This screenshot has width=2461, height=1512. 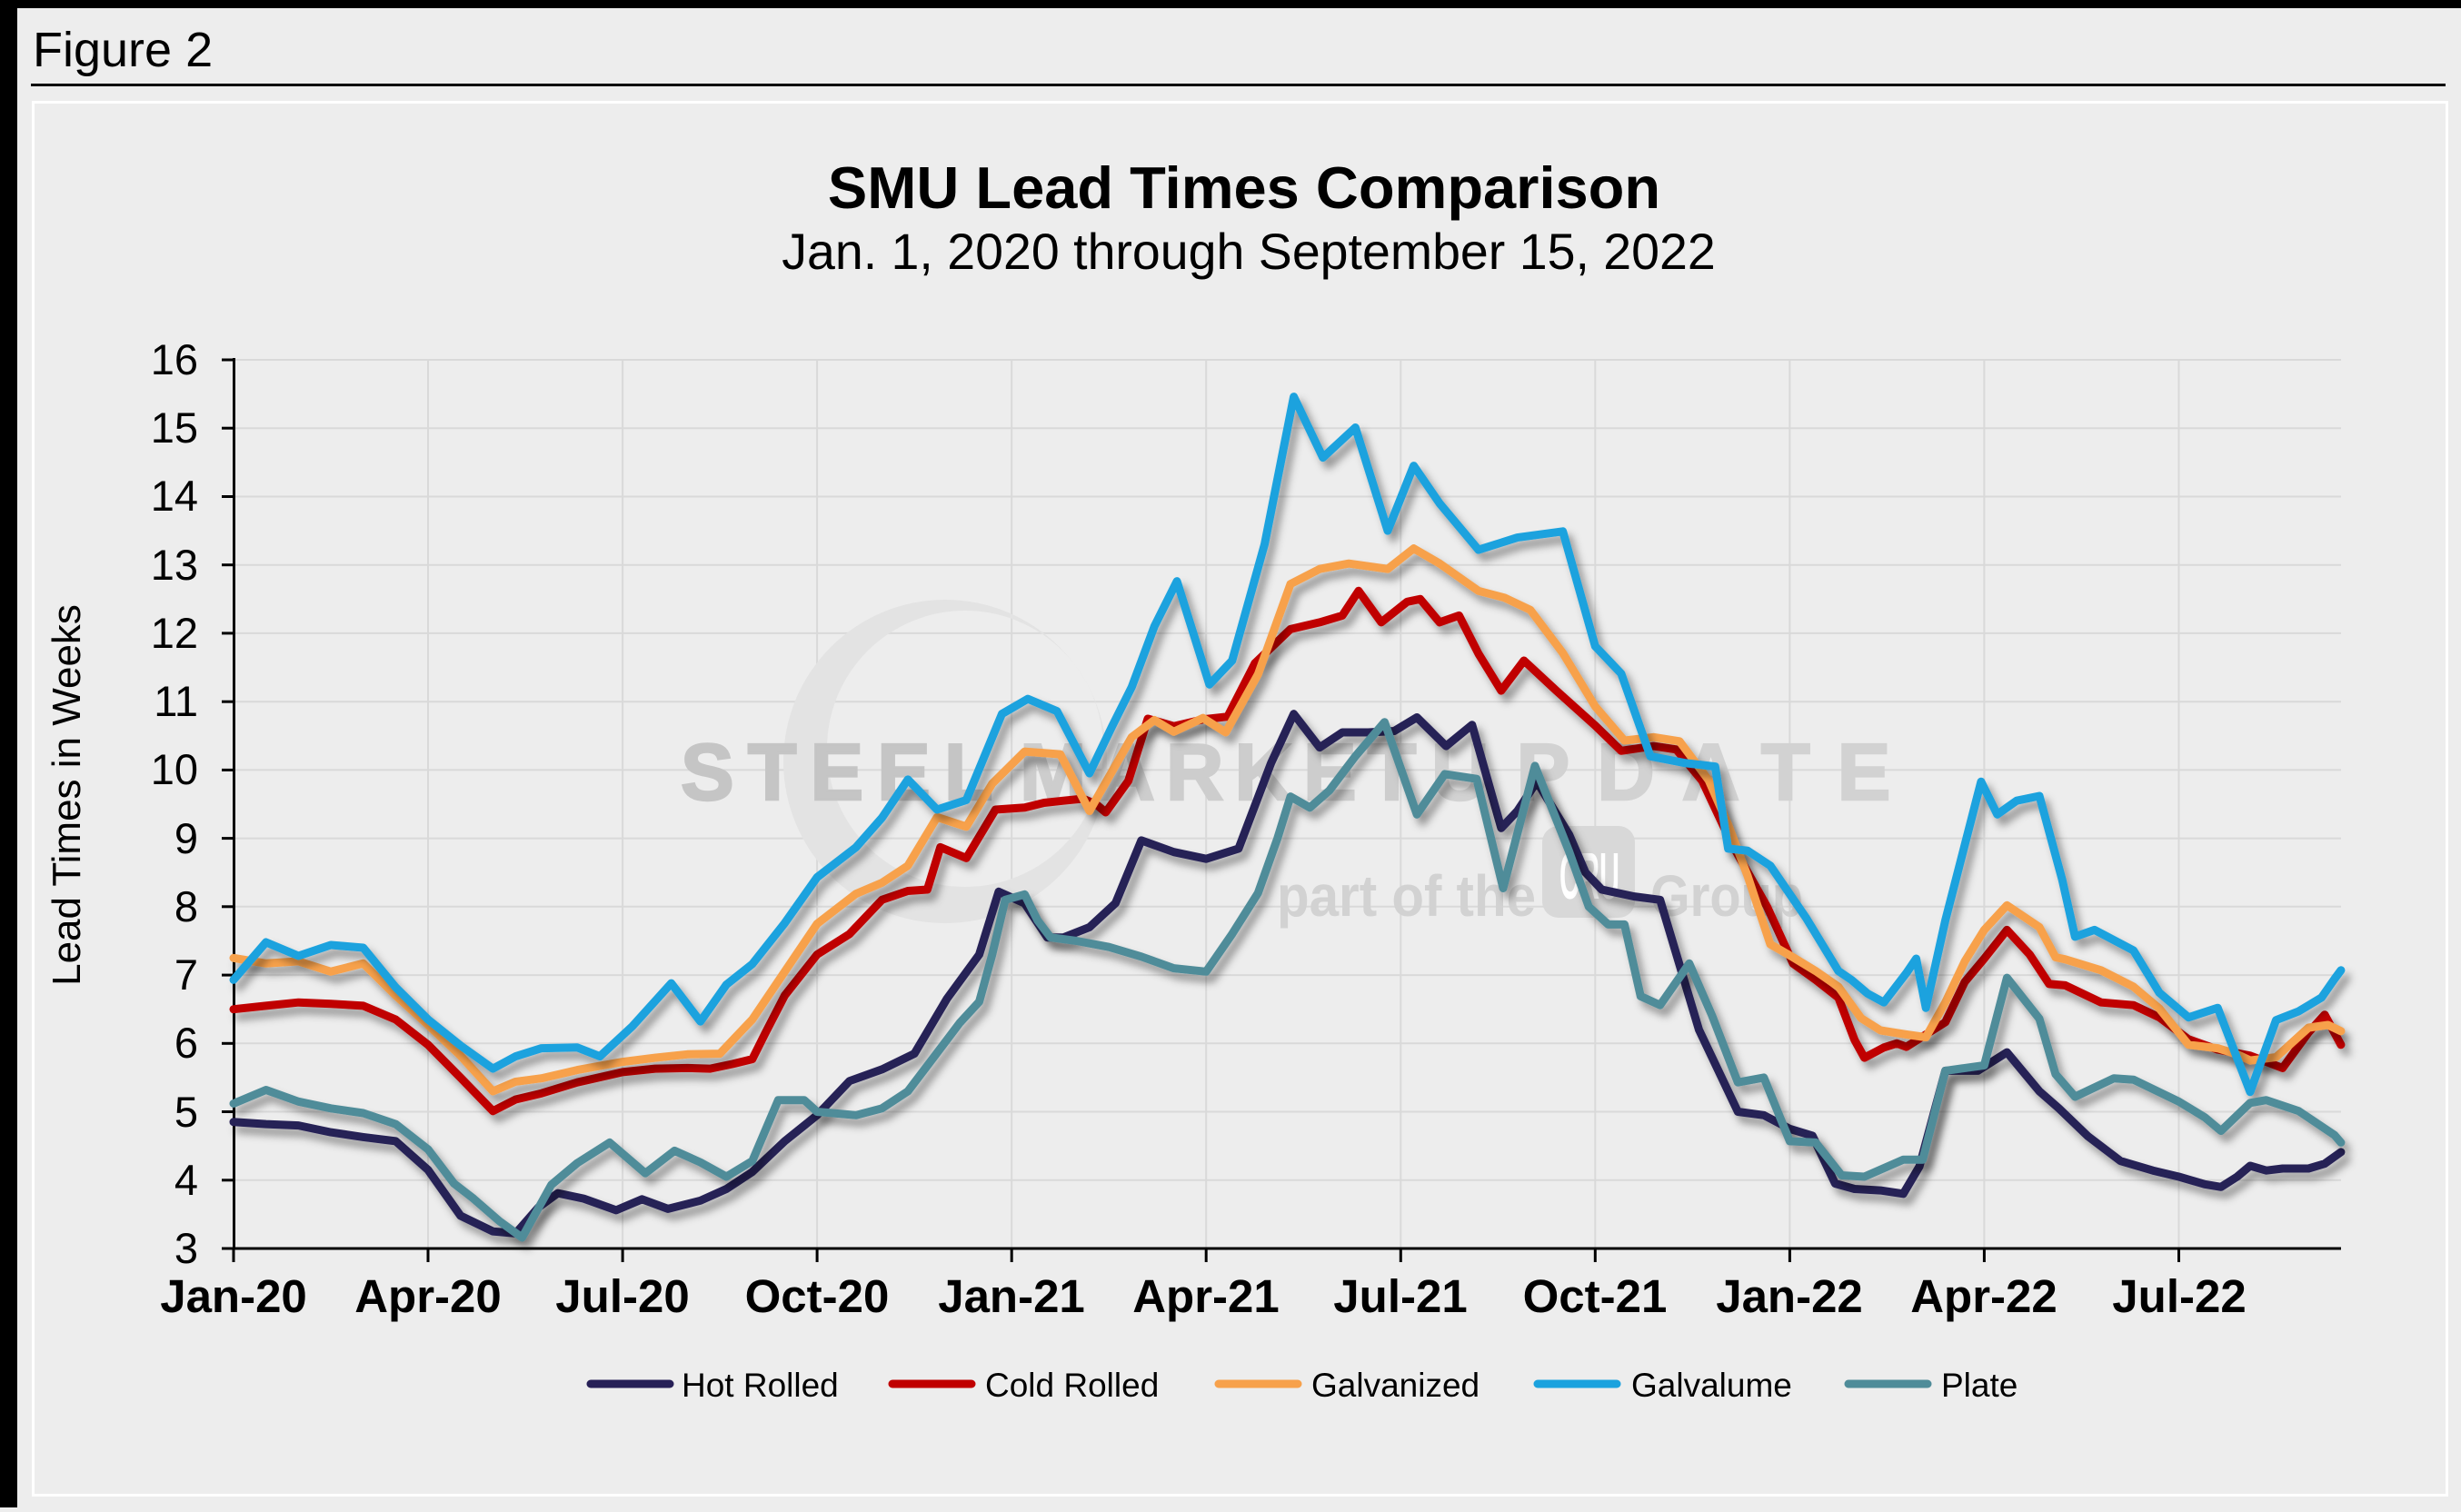 What do you see at coordinates (174, 633) in the screenshot?
I see `svg-text: 12` at bounding box center [174, 633].